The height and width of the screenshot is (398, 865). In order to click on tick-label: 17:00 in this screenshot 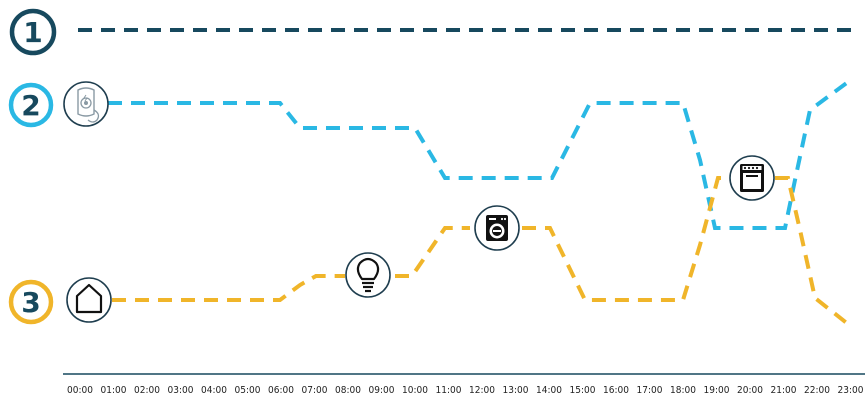, I will do `click(650, 390)`.